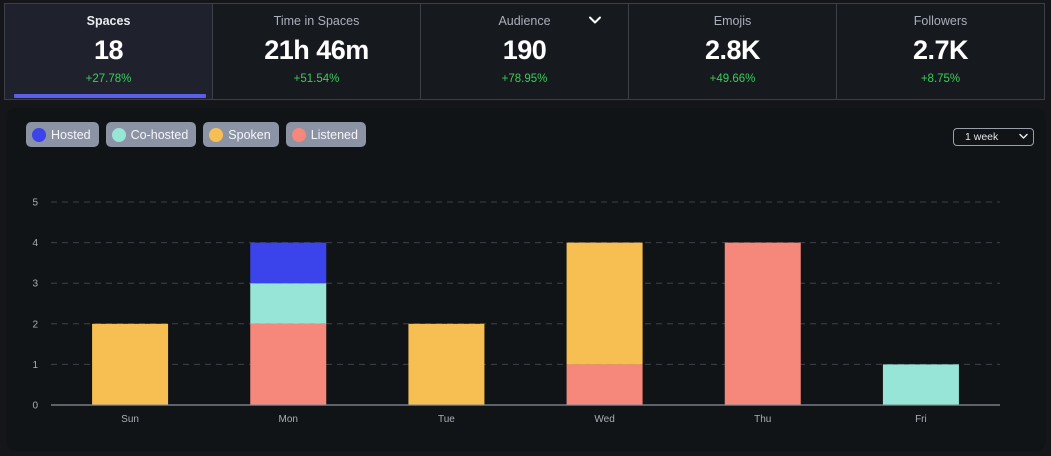 Image resolution: width=1051 pixels, height=456 pixels. Describe the element at coordinates (604, 303) in the screenshot. I see `bar-segment-spoken-wed` at that location.